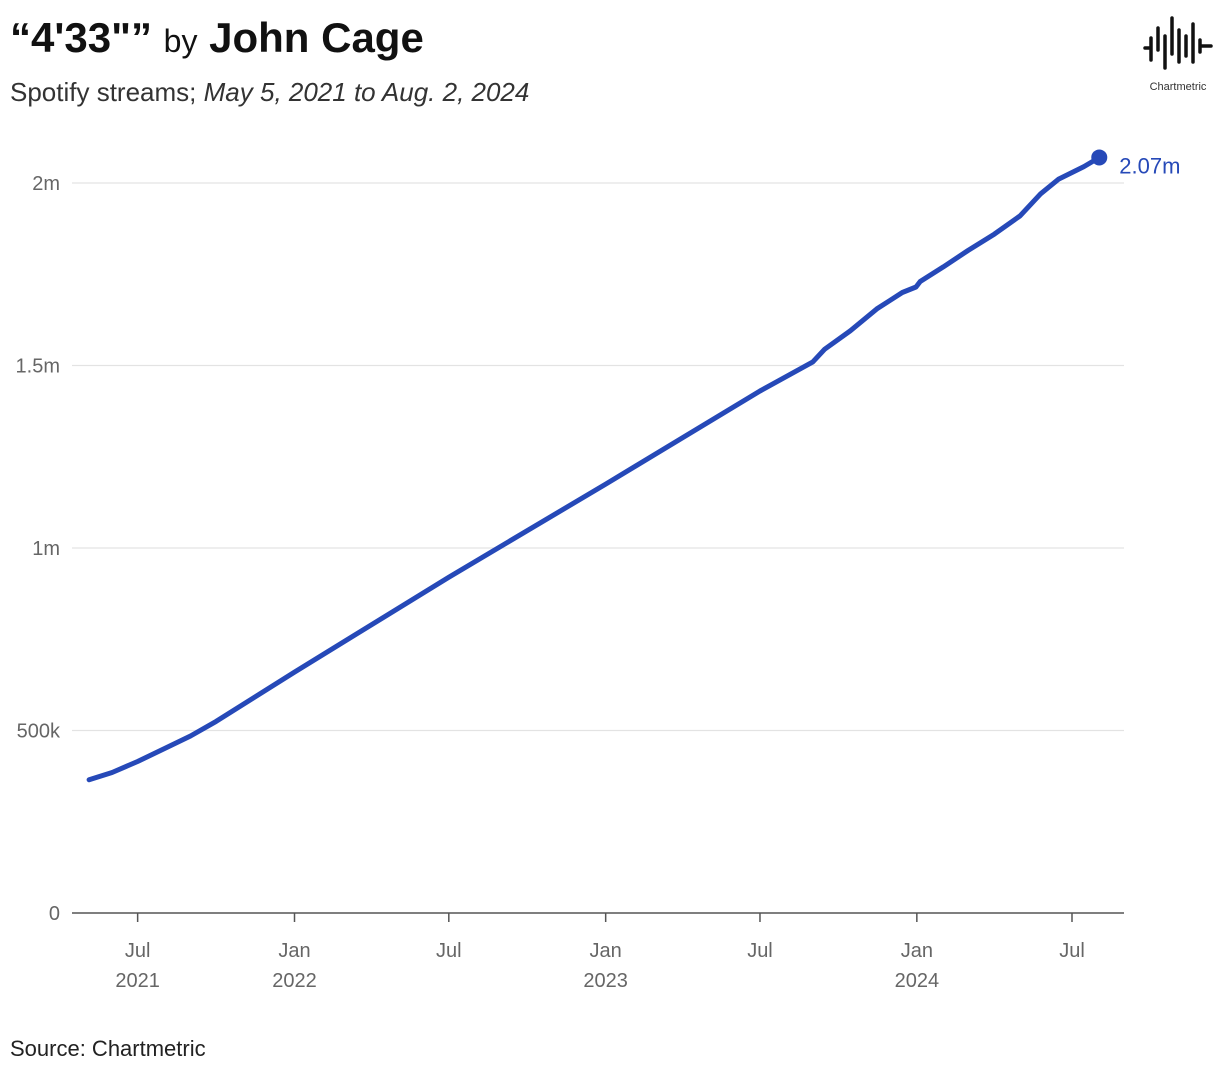 This screenshot has width=1220, height=1076. I want to click on y-tick-label: 500k, so click(39, 732).